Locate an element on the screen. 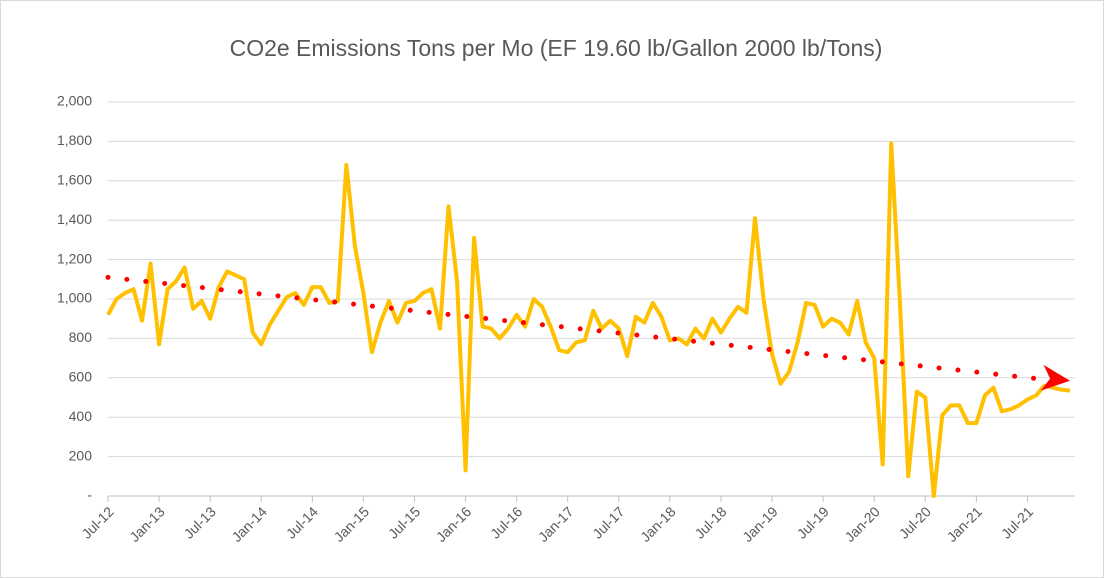 Image resolution: width=1104 pixels, height=578 pixels. y-tick-label: 1,400 is located at coordinates (74, 219).